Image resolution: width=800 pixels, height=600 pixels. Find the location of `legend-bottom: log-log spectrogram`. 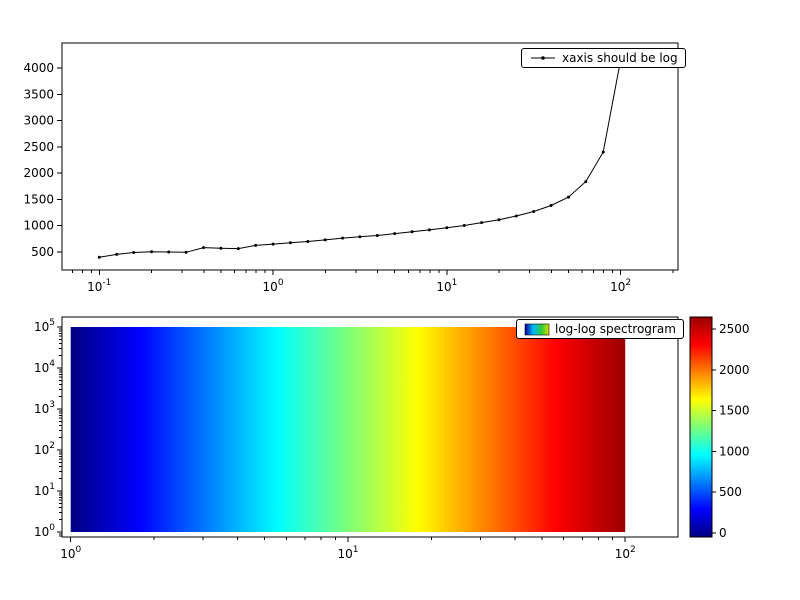

legend-bottom: log-log spectrogram is located at coordinates (600, 329).